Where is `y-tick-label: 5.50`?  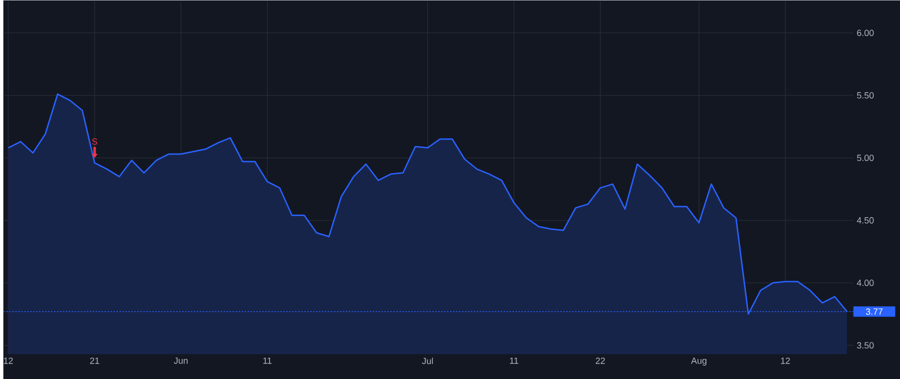 y-tick-label: 5.50 is located at coordinates (865, 95).